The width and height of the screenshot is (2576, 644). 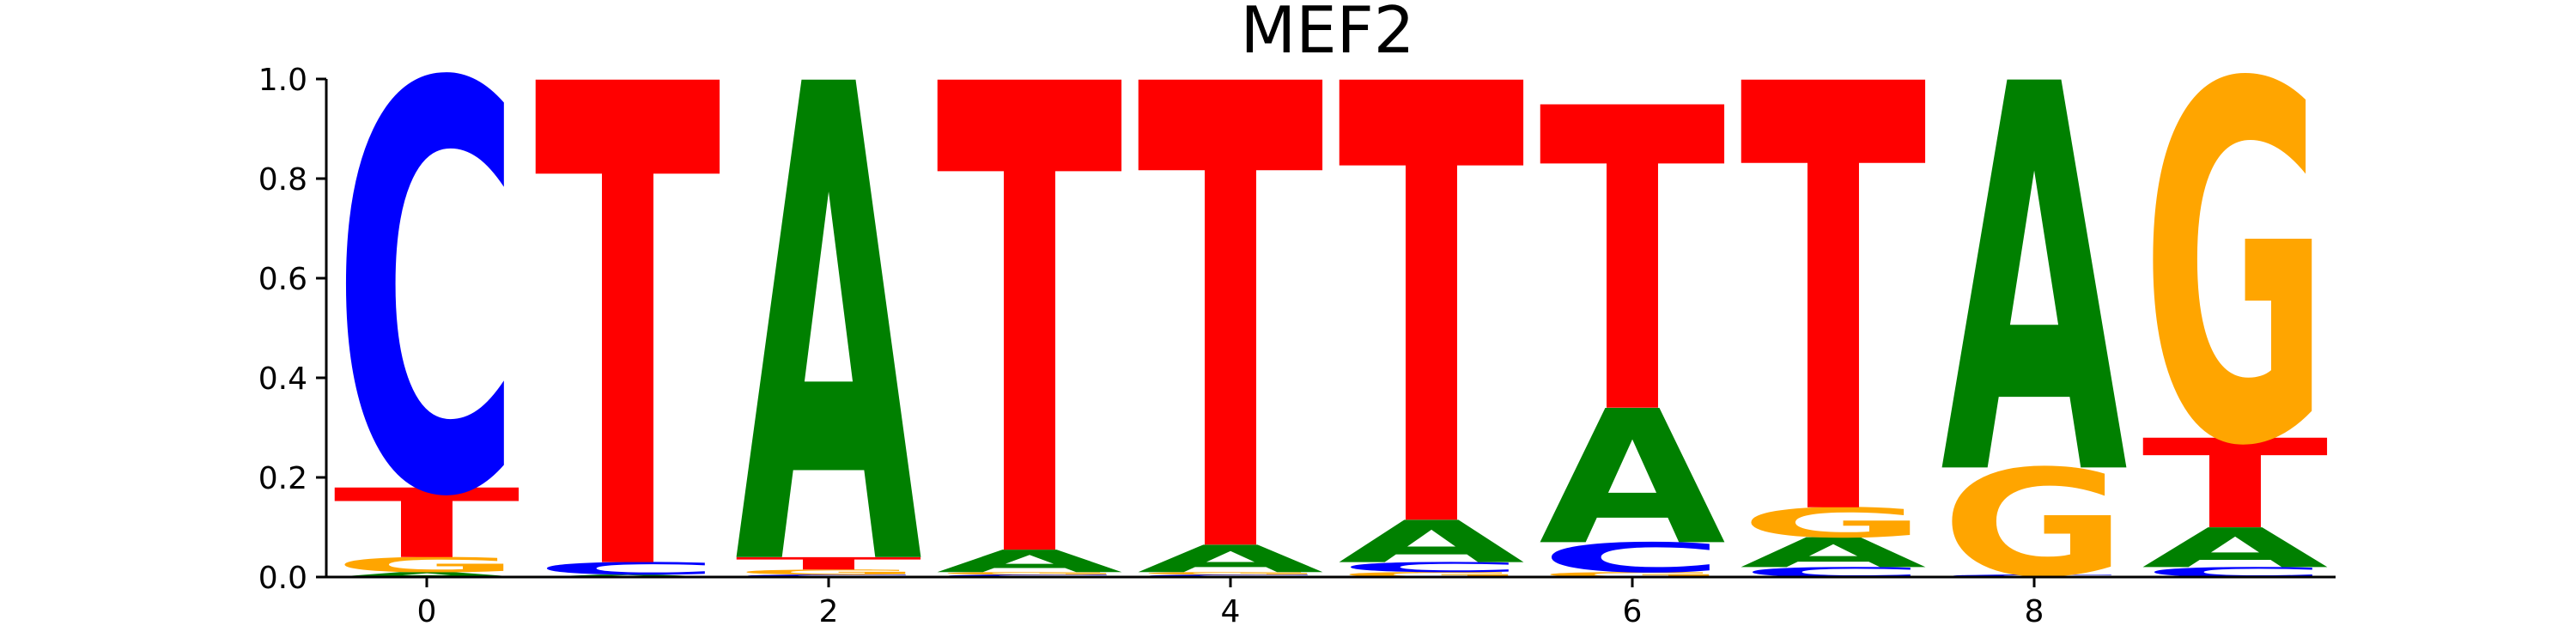 What do you see at coordinates (282, 379) in the screenshot?
I see `y-tick-label: 0.4` at bounding box center [282, 379].